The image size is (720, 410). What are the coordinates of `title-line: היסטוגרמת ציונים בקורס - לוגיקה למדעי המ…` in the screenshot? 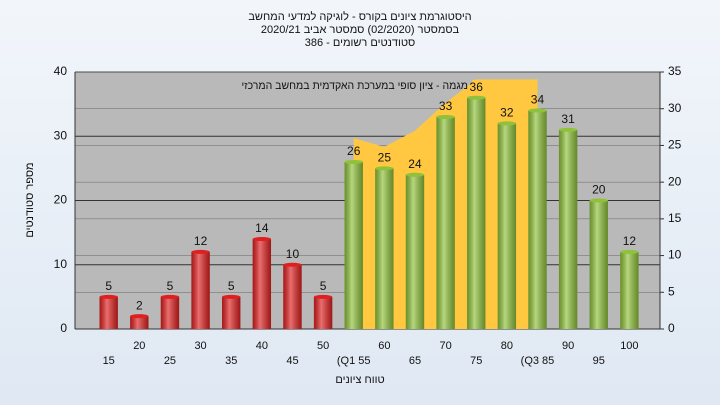 It's located at (359, 16).